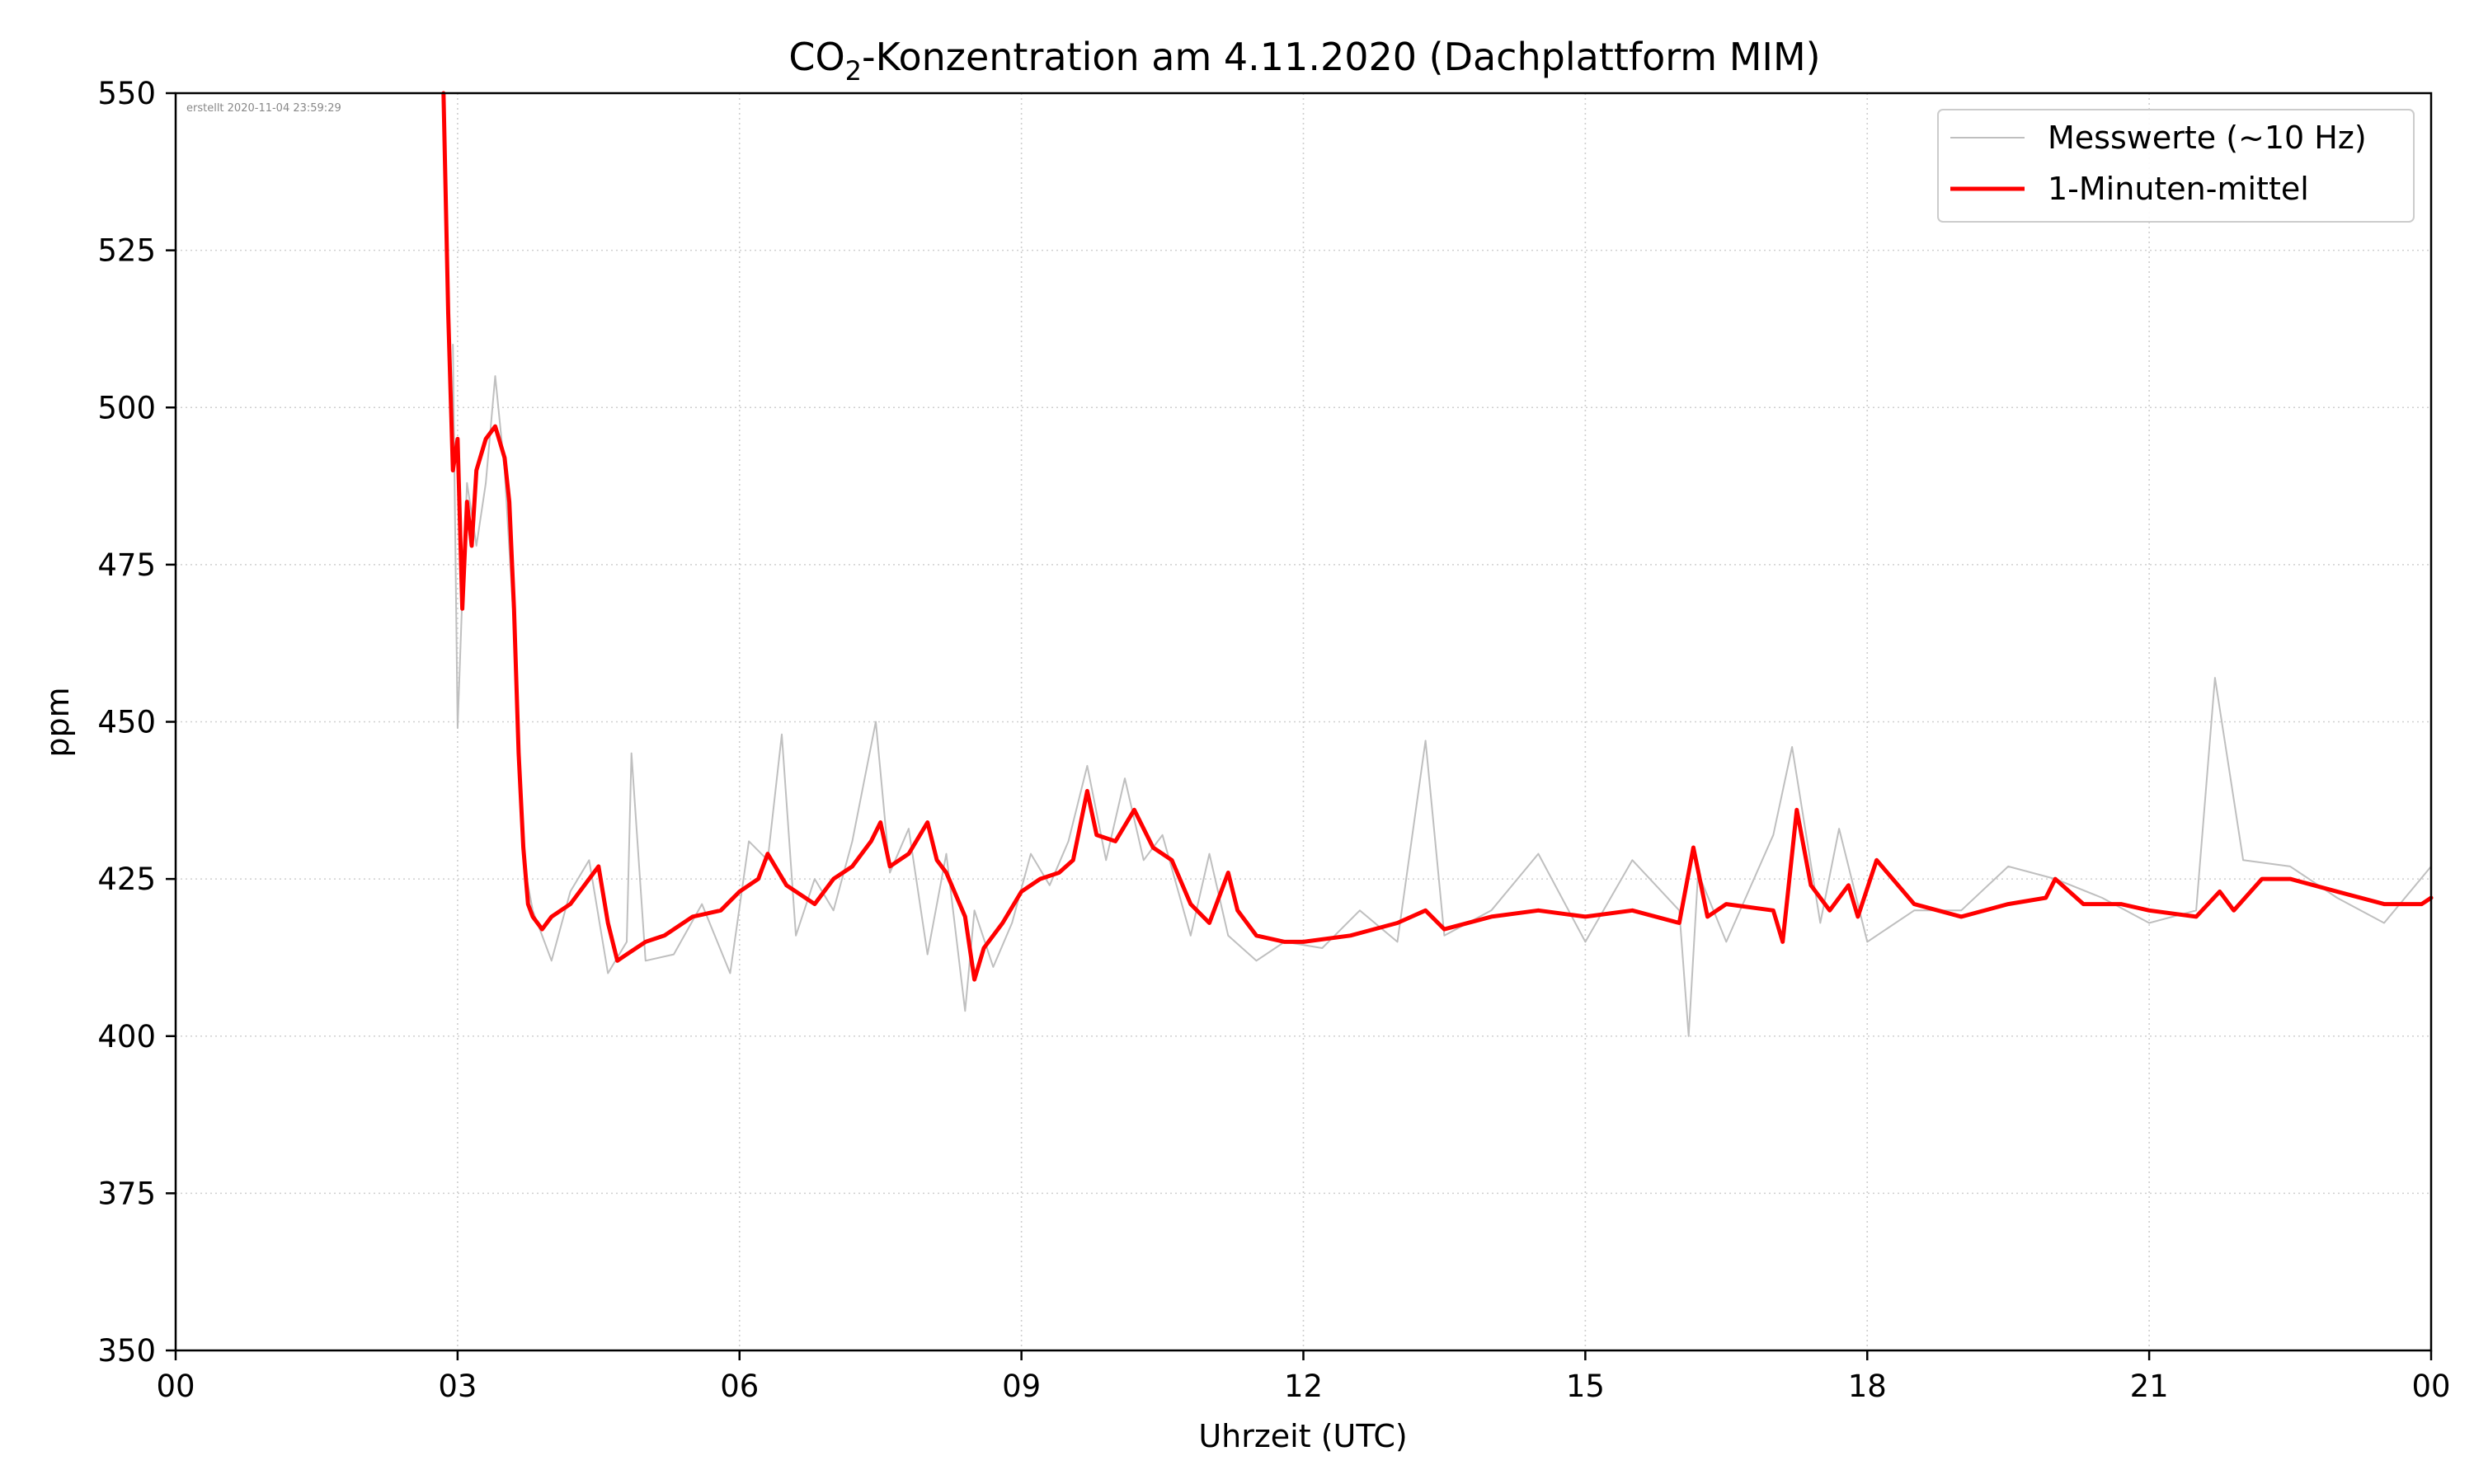 Image resolution: width=2474 pixels, height=1484 pixels. What do you see at coordinates (457, 1386) in the screenshot?
I see `x-tick-label: 03` at bounding box center [457, 1386].